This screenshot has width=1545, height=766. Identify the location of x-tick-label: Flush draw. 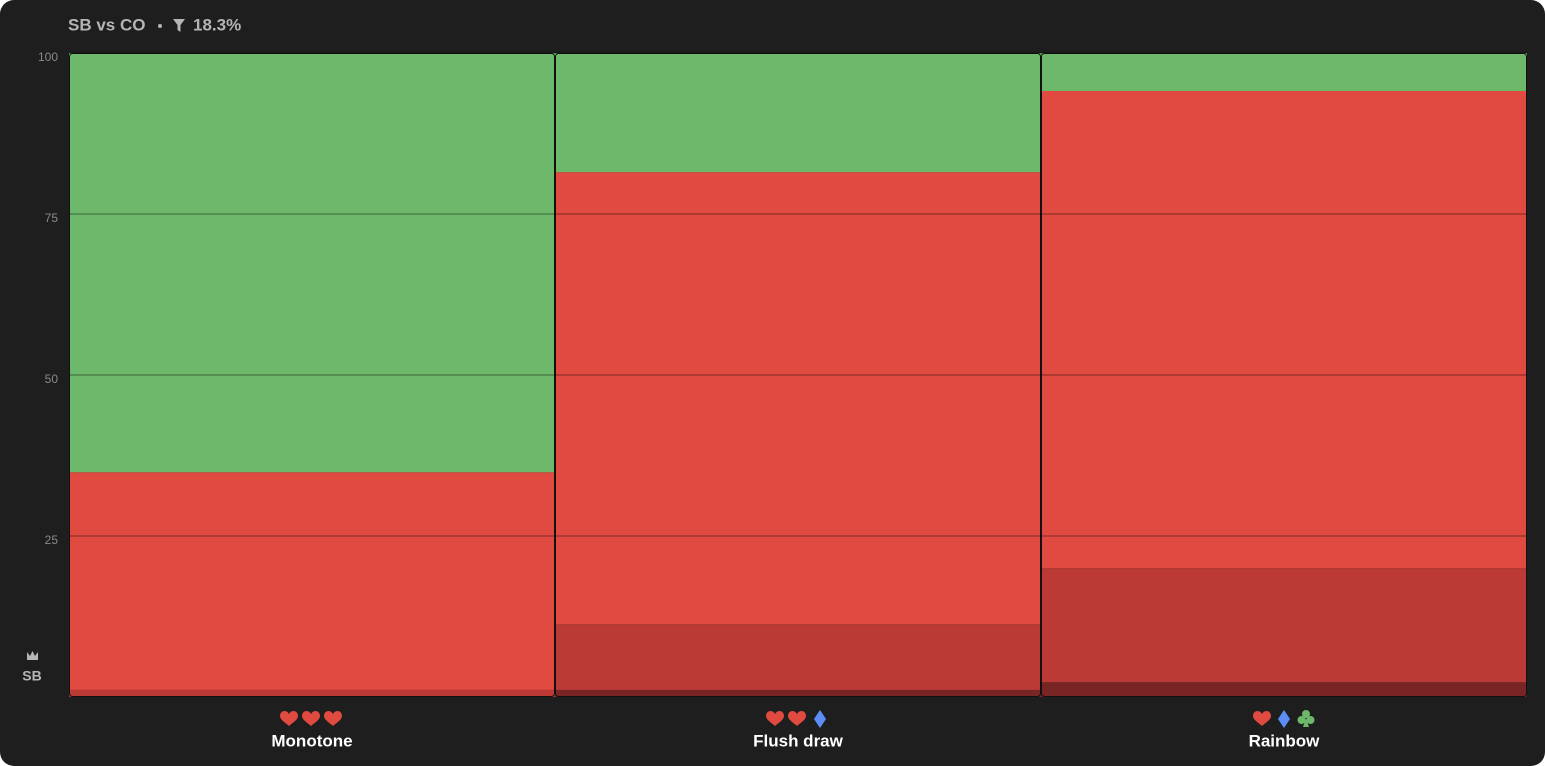
(798, 740).